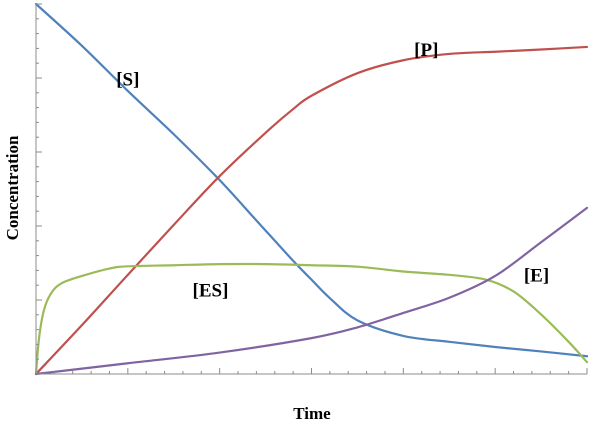 The image size is (591, 426). I want to click on series-label-3: [E], so click(536, 276).